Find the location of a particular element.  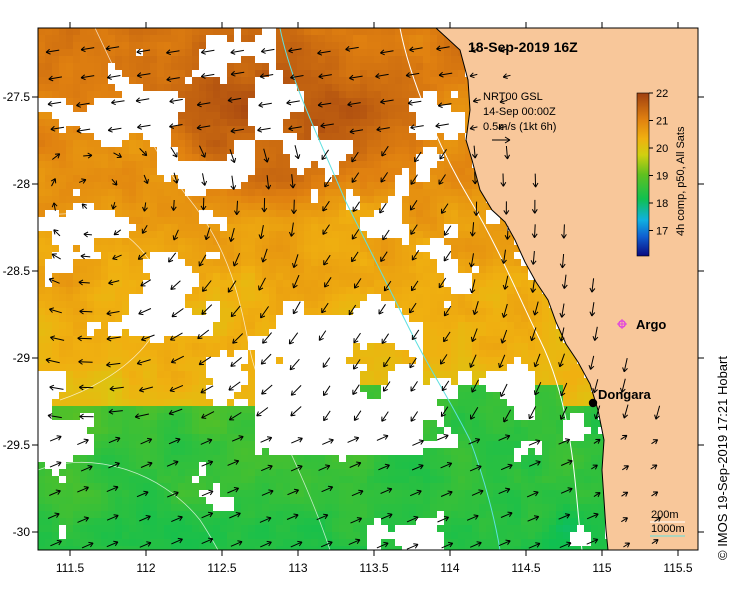

vector-scale: 0.5m/s (1kt 6h) is located at coordinates (519, 127).